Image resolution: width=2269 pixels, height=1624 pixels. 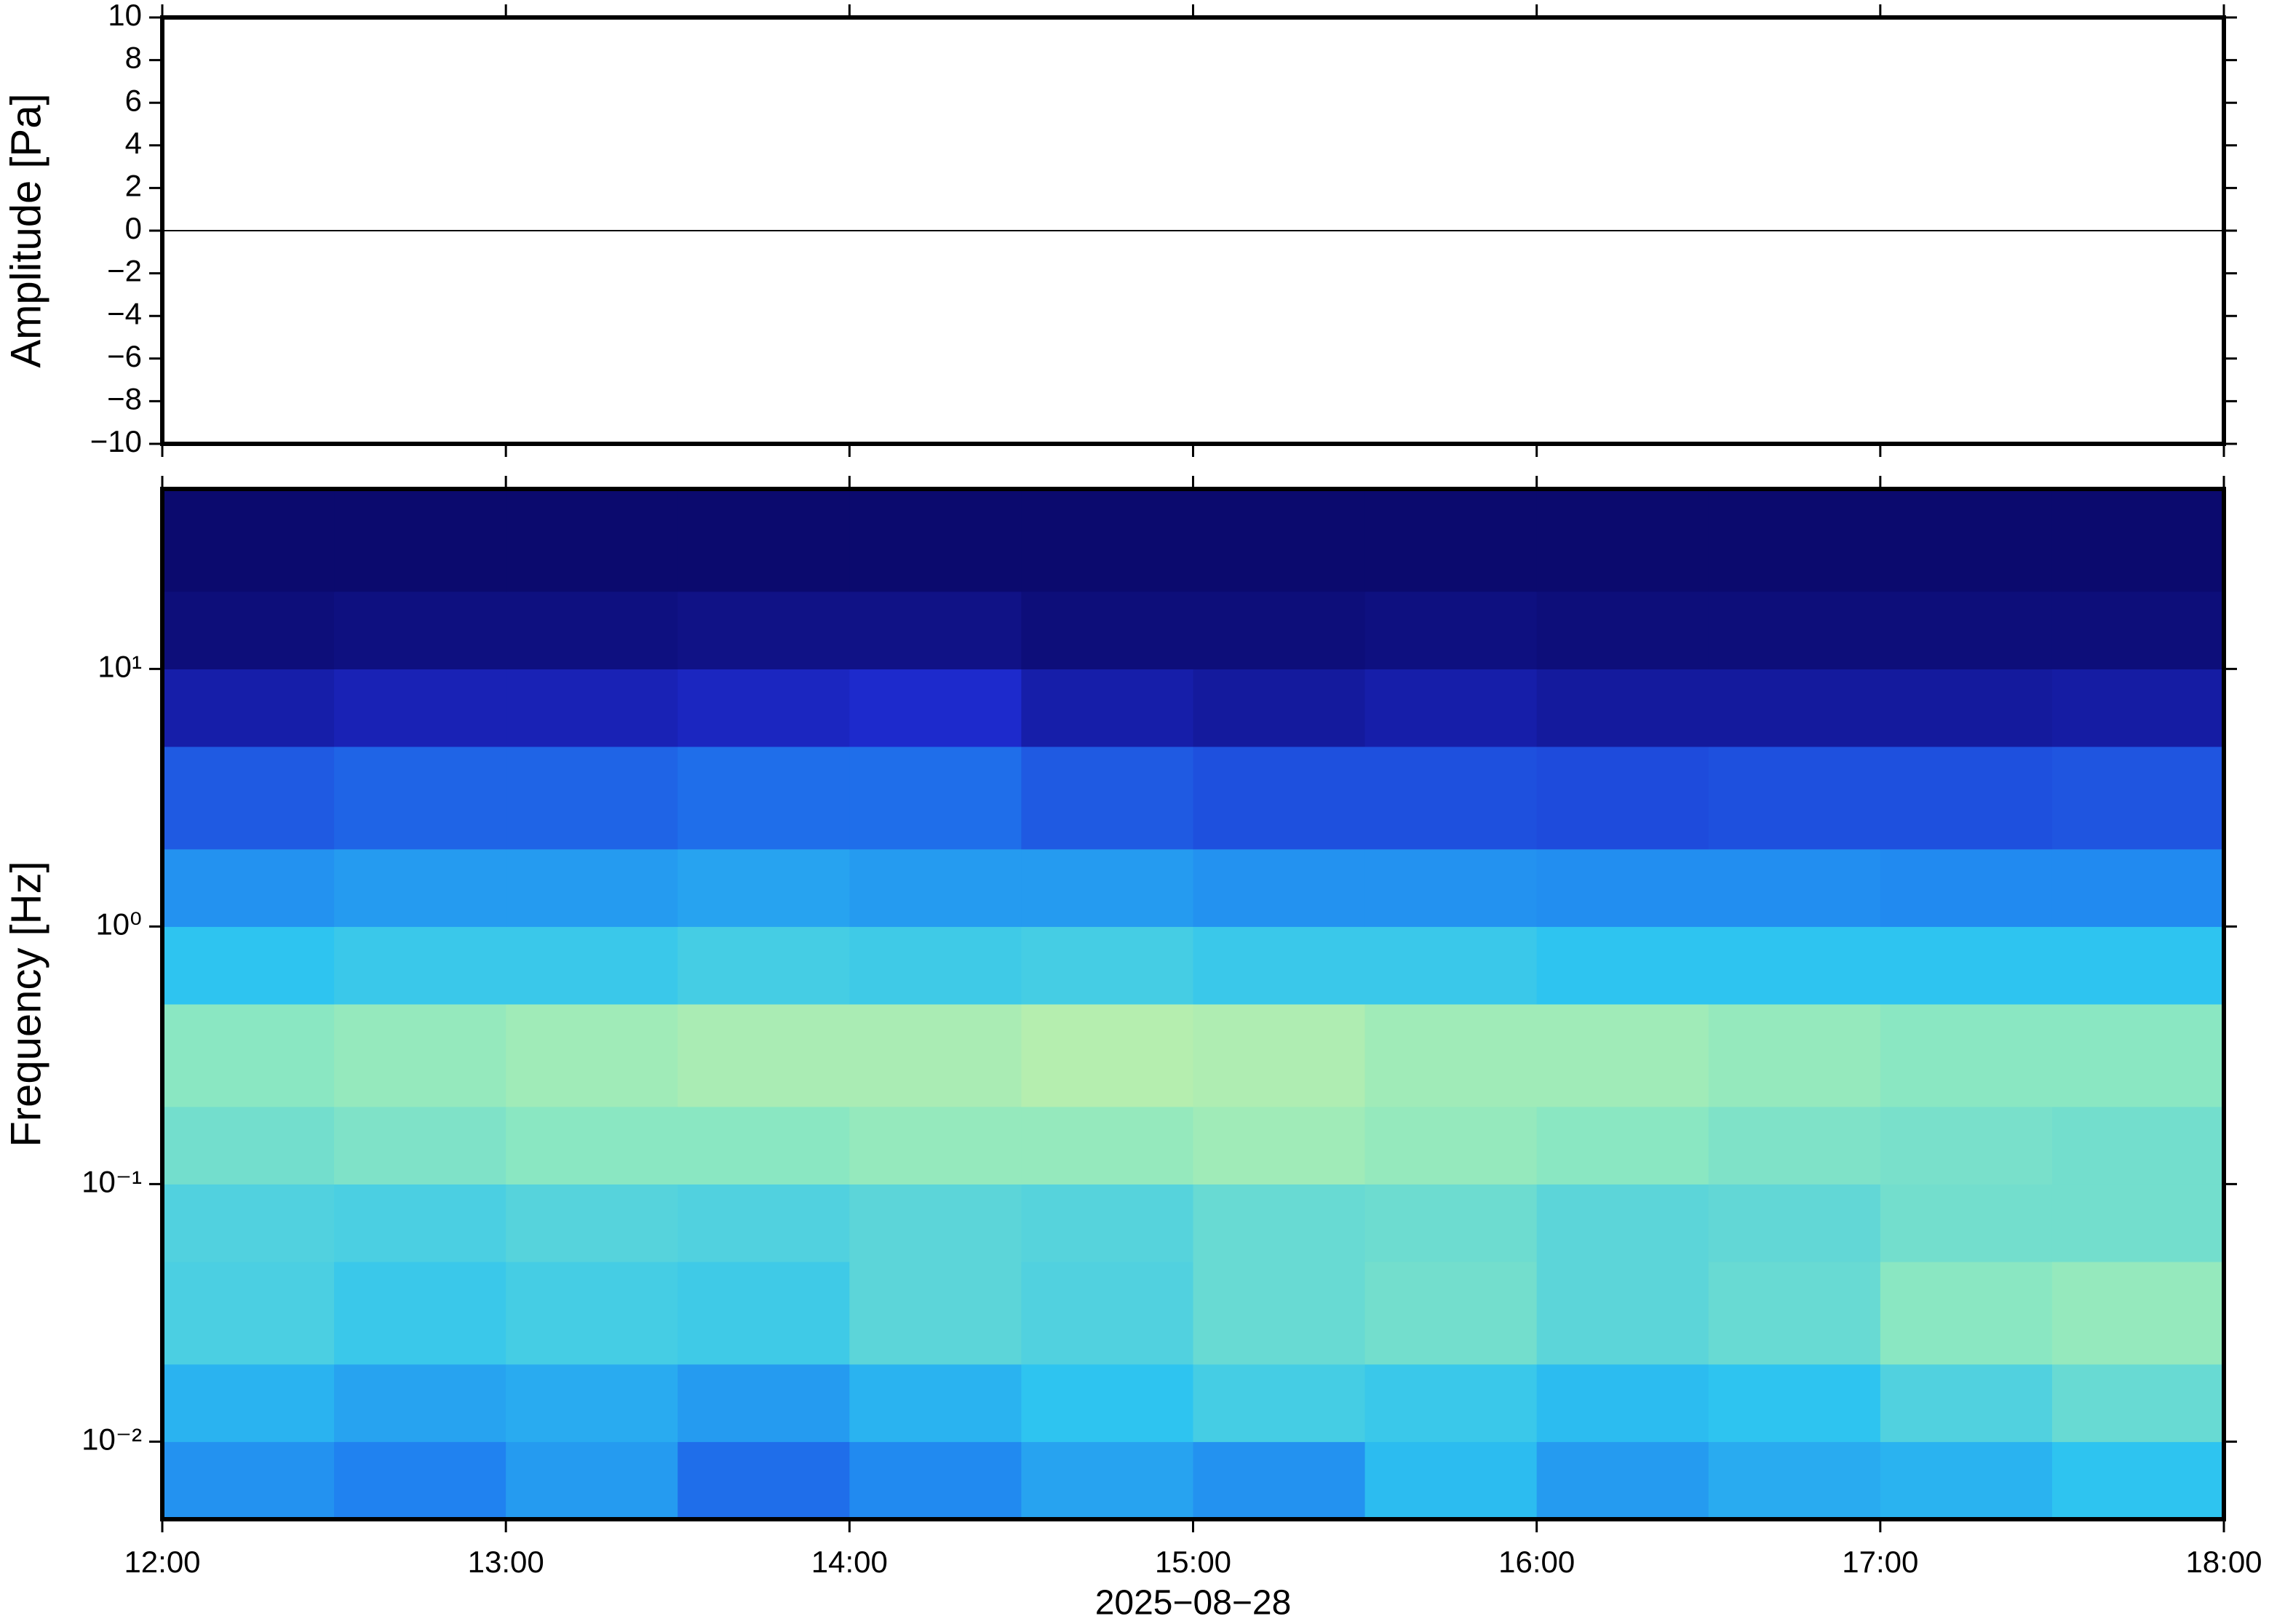 What do you see at coordinates (25, 230) in the screenshot?
I see `y-axis-label: Amplitude [Pa]` at bounding box center [25, 230].